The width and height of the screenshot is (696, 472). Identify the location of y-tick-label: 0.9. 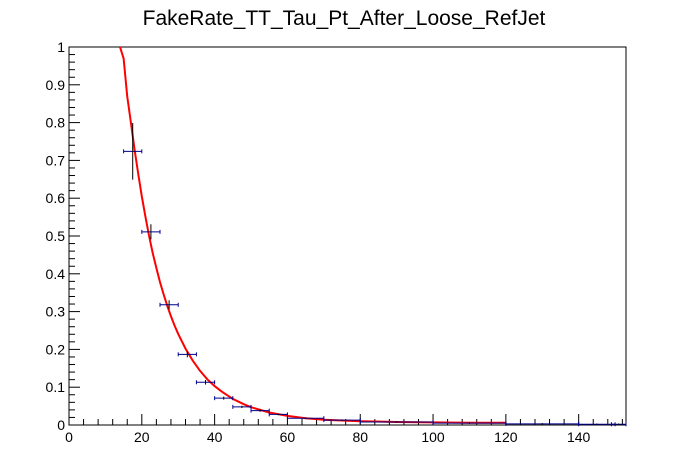
(56, 85).